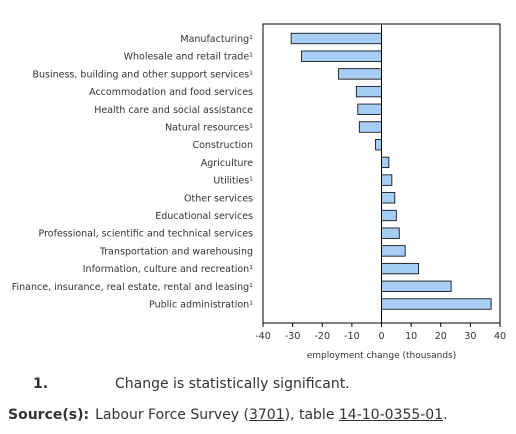 The image size is (516, 434). What do you see at coordinates (441, 336) in the screenshot?
I see `x-tick-label: 20` at bounding box center [441, 336].